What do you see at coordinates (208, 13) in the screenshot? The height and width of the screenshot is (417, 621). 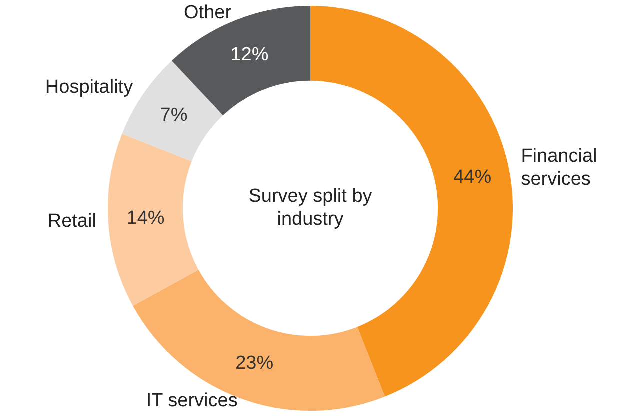 I see `slice-label: Other` at bounding box center [208, 13].